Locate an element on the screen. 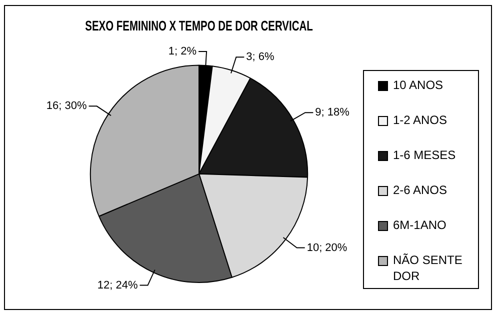 The height and width of the screenshot is (321, 498). legend-label: NÃO SENTE DOR is located at coordinates (428, 268).